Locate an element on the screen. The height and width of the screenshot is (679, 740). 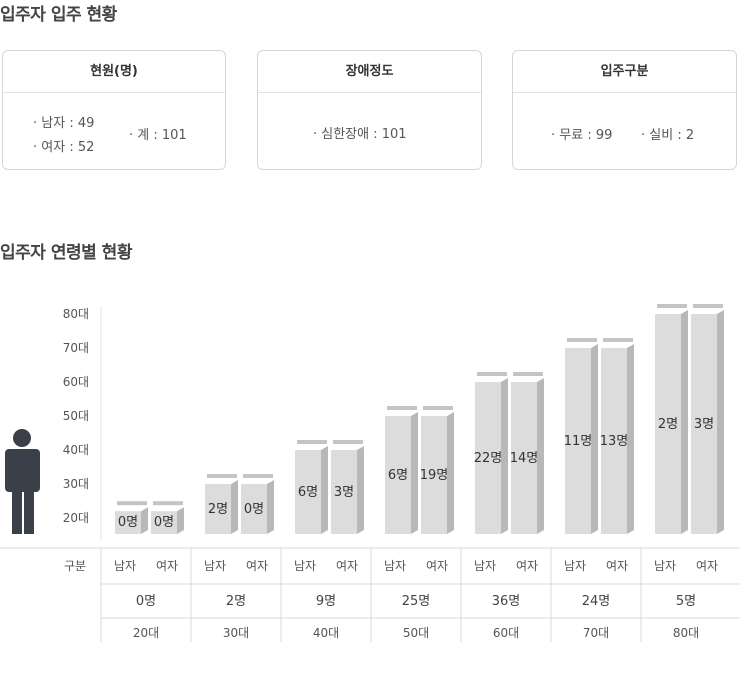
bar-value-label: 13명 is located at coordinates (614, 441).